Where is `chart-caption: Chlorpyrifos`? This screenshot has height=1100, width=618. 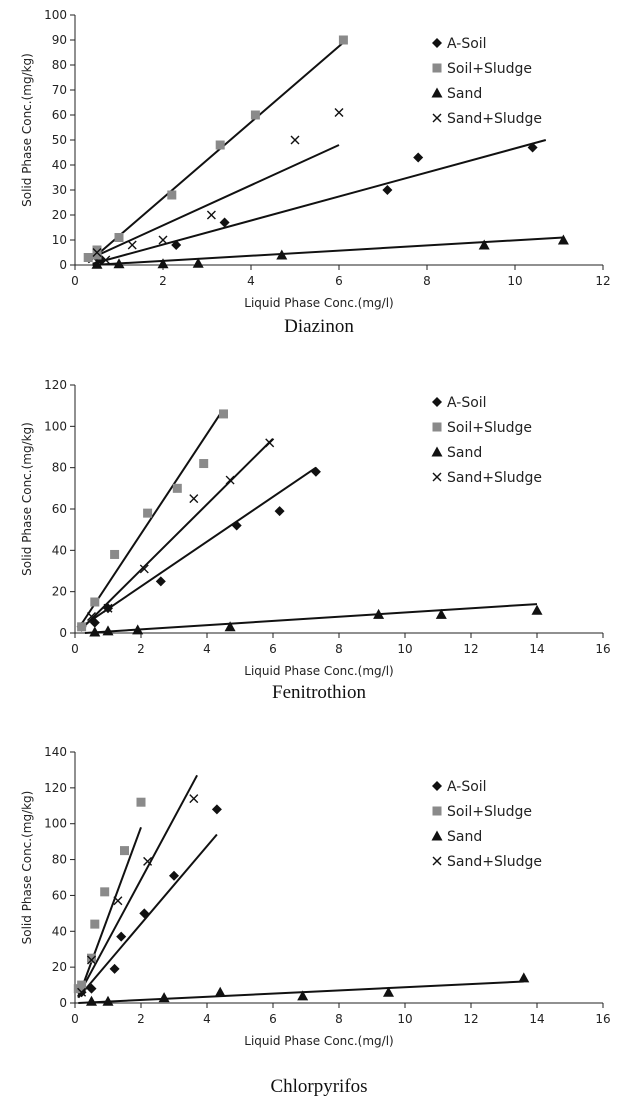 chart-caption: Chlorpyrifos is located at coordinates (318, 1086).